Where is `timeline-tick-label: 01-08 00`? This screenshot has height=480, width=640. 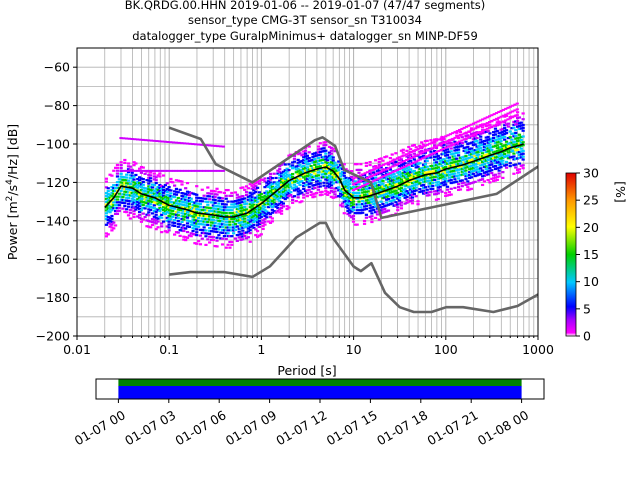
timeline-tick-label: 01-08 00 is located at coordinates (503, 427).